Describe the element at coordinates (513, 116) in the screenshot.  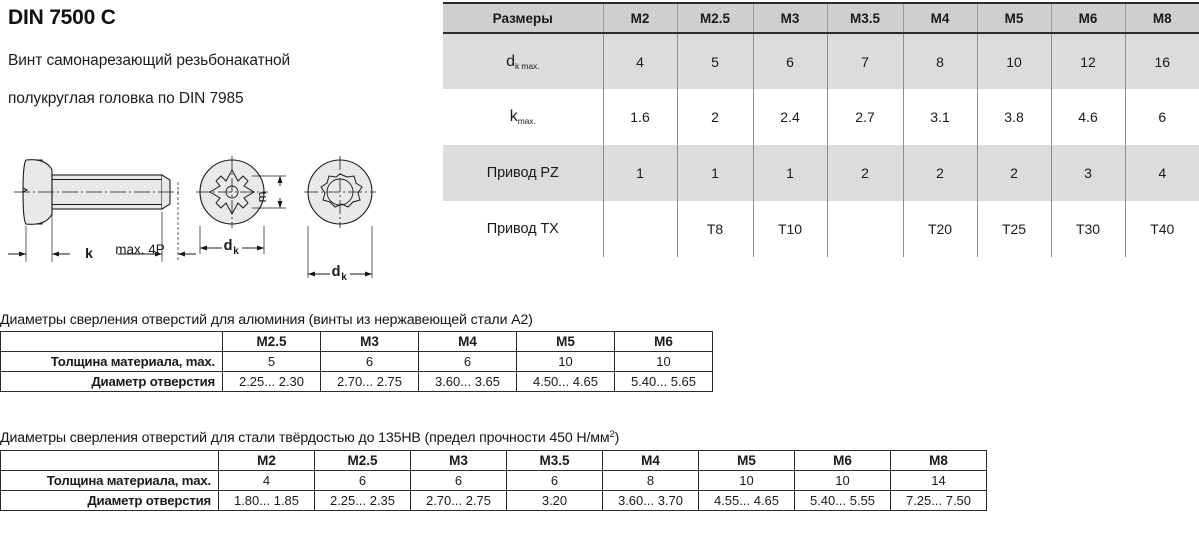
I see `k-main-glyph: k` at that location.